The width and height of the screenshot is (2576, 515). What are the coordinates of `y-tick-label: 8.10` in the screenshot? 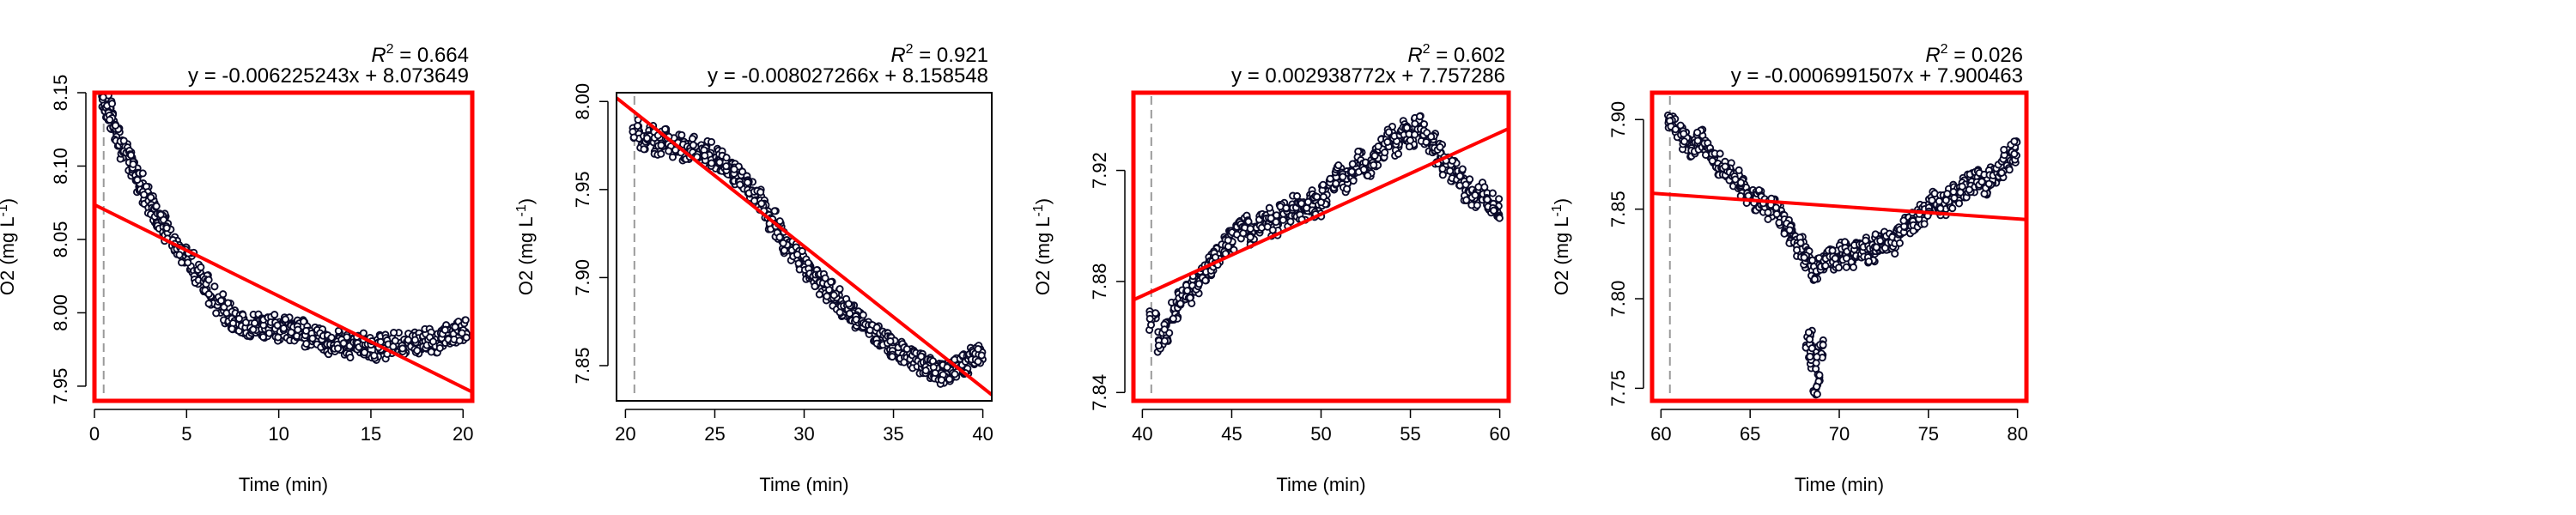 It's located at (61, 166).